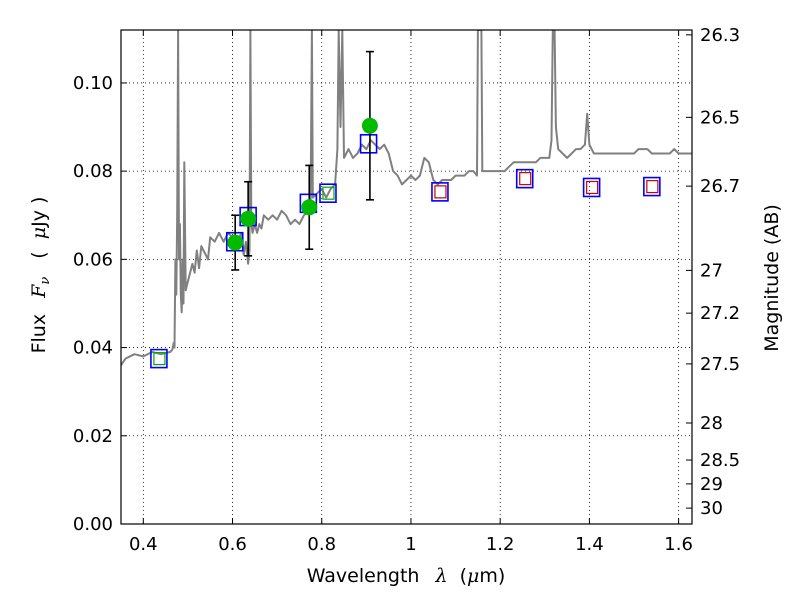 Image resolution: width=800 pixels, height=600 pixels. Describe the element at coordinates (93, 259) in the screenshot. I see `y-tick-label: 0.06` at that location.